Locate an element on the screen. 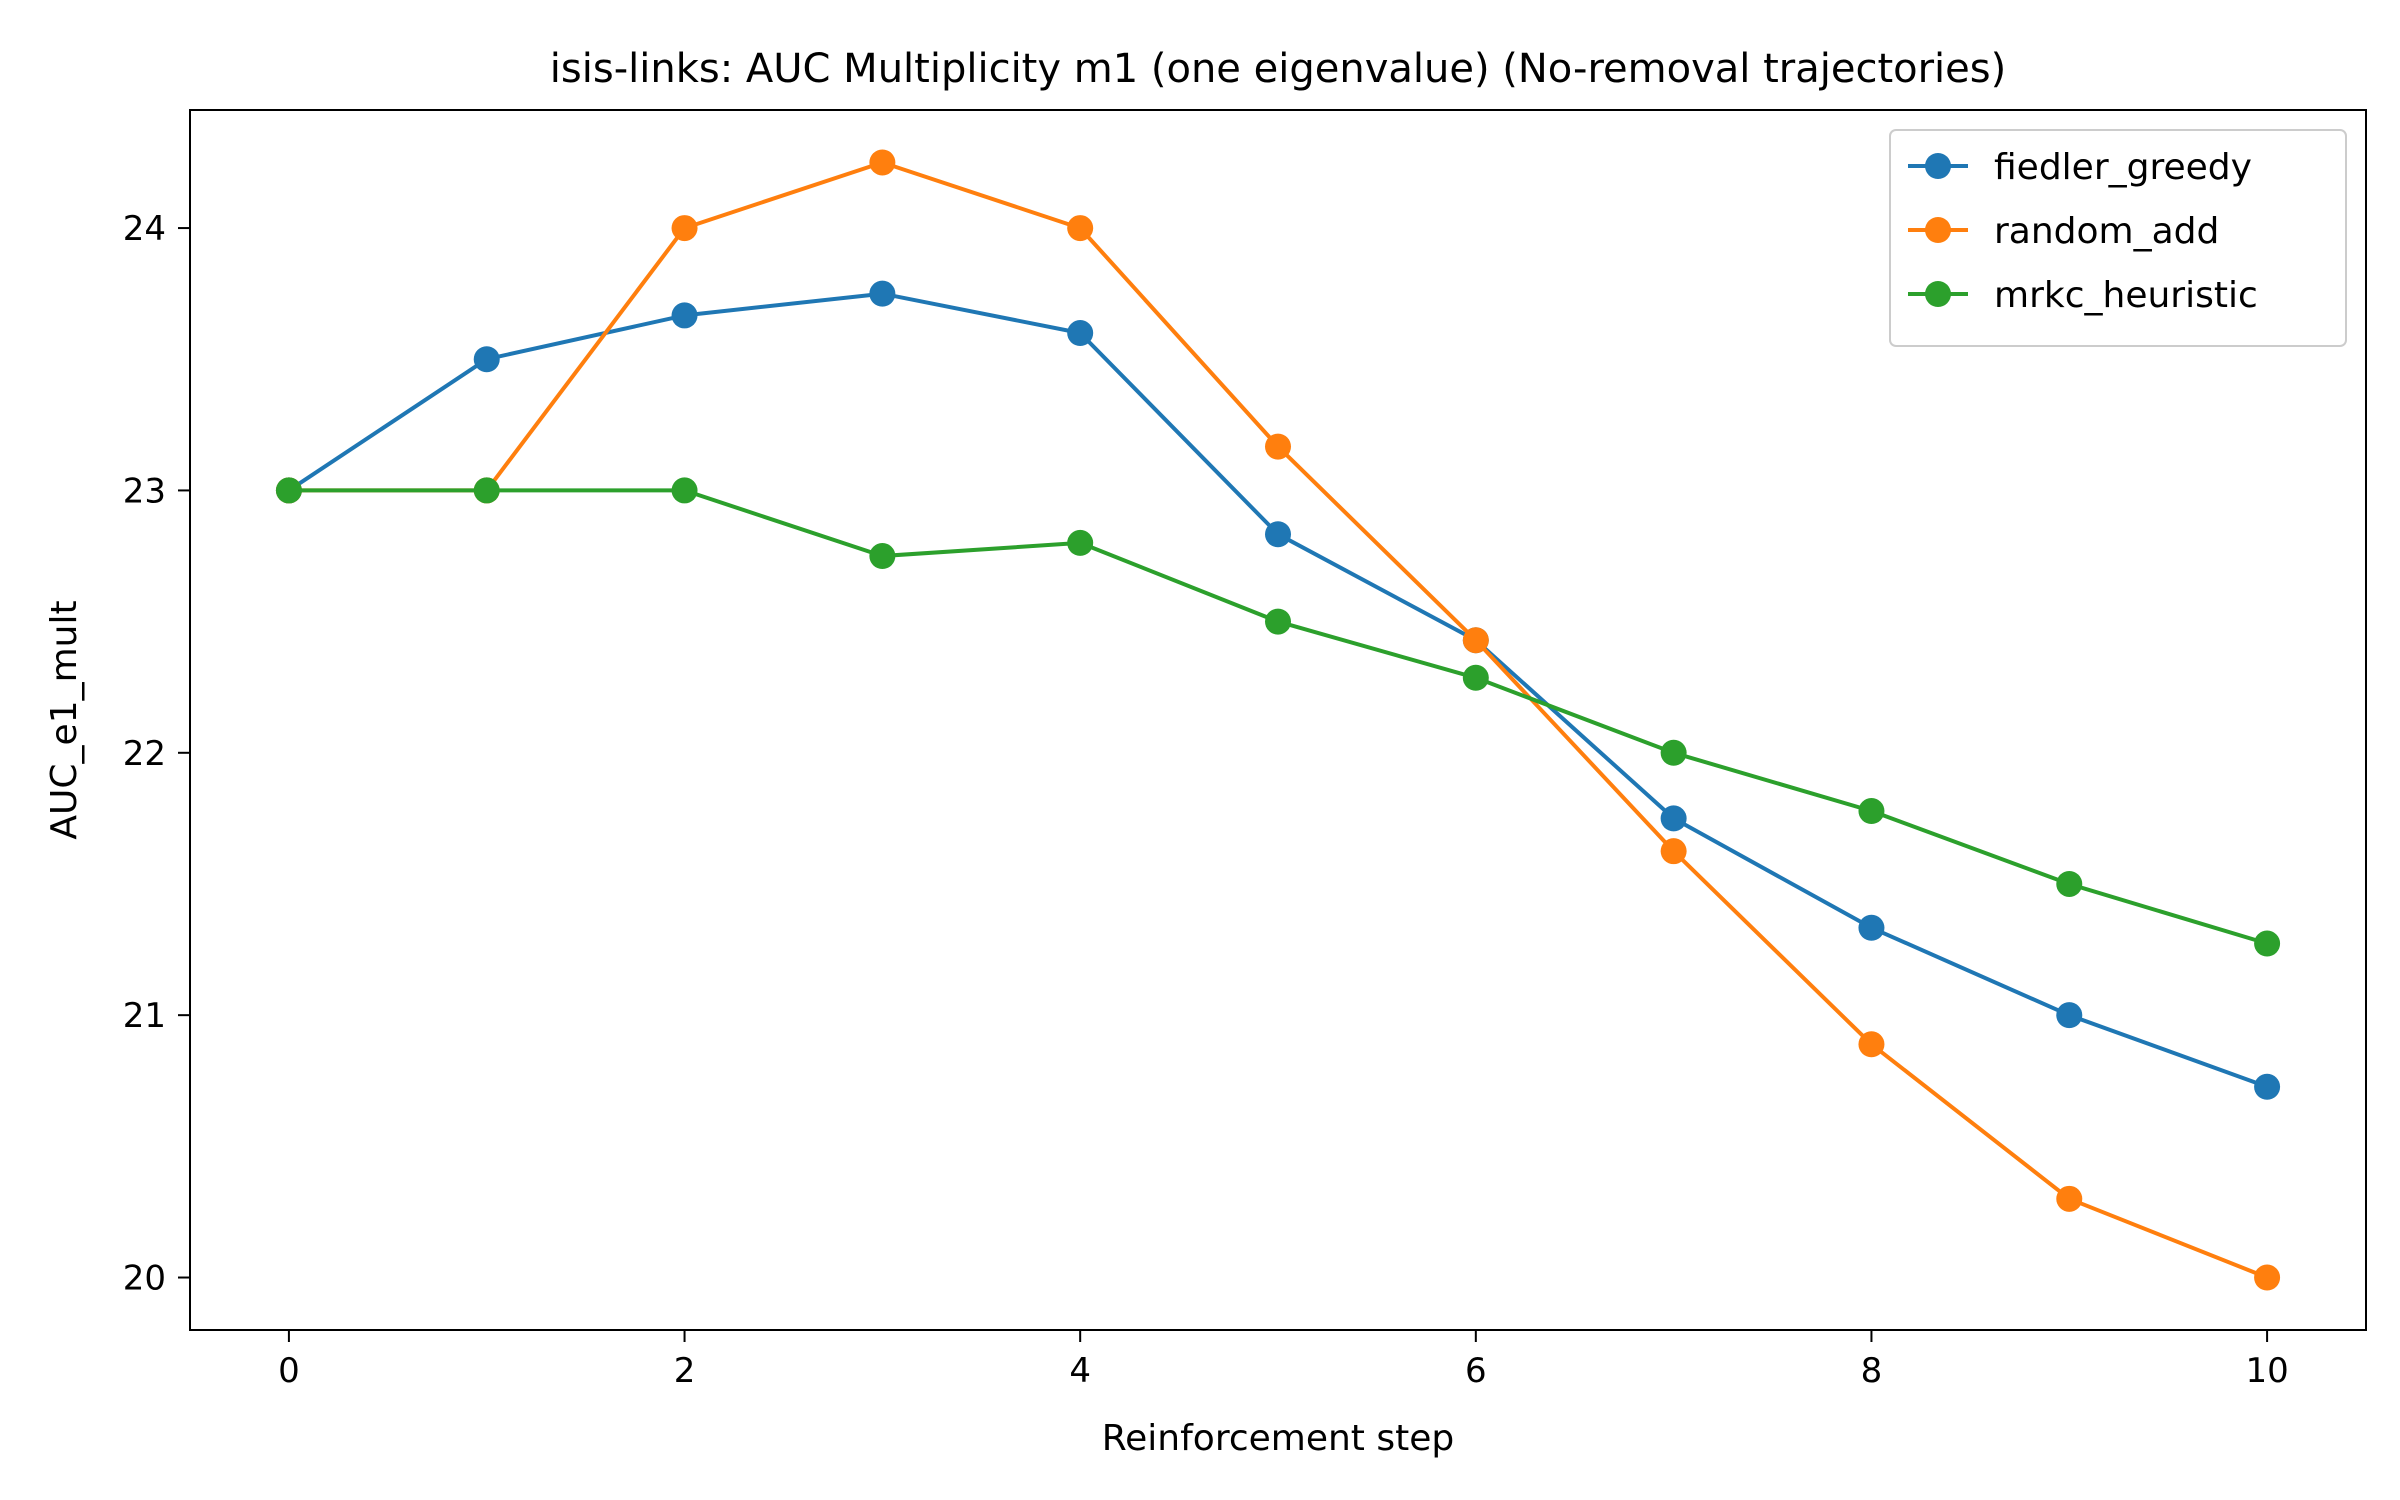 The height and width of the screenshot is (1500, 2400). y-tick-label: 23 is located at coordinates (144, 491).